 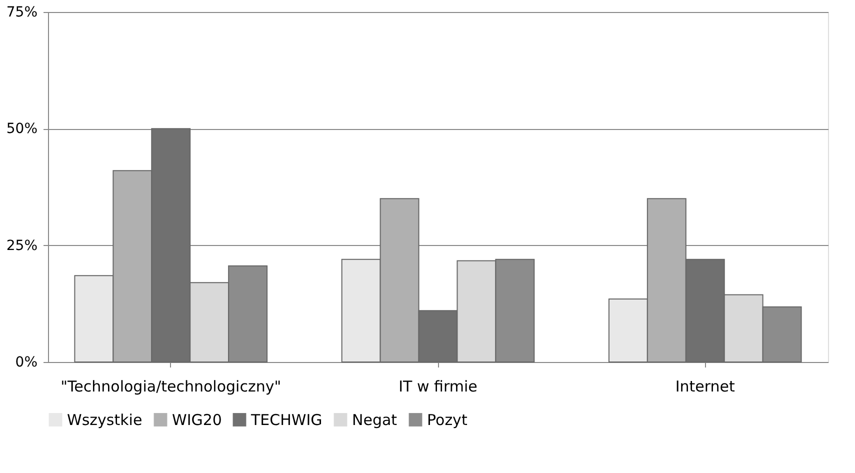 I want to click on legend-label: WIG20, so click(x=197, y=419).